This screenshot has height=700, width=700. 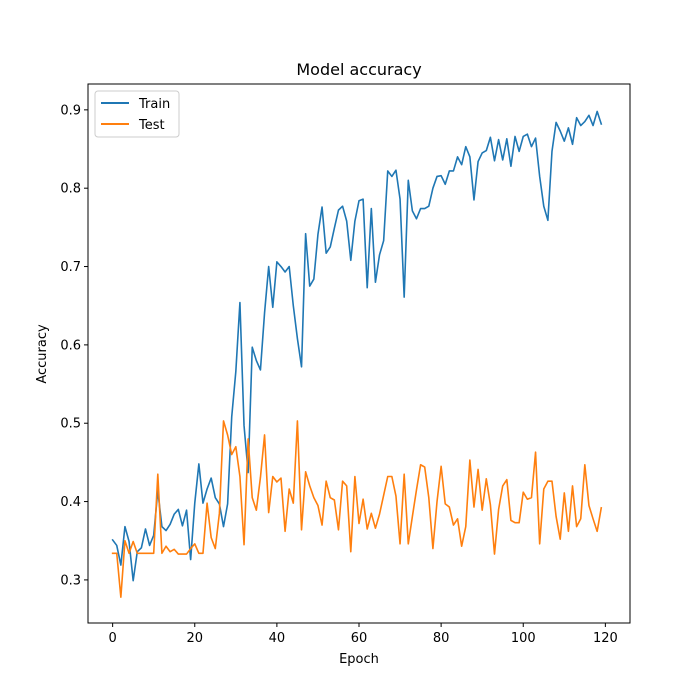 I want to click on x-axis: 0 20 40 60 80 100 120, so click(x=363, y=634).